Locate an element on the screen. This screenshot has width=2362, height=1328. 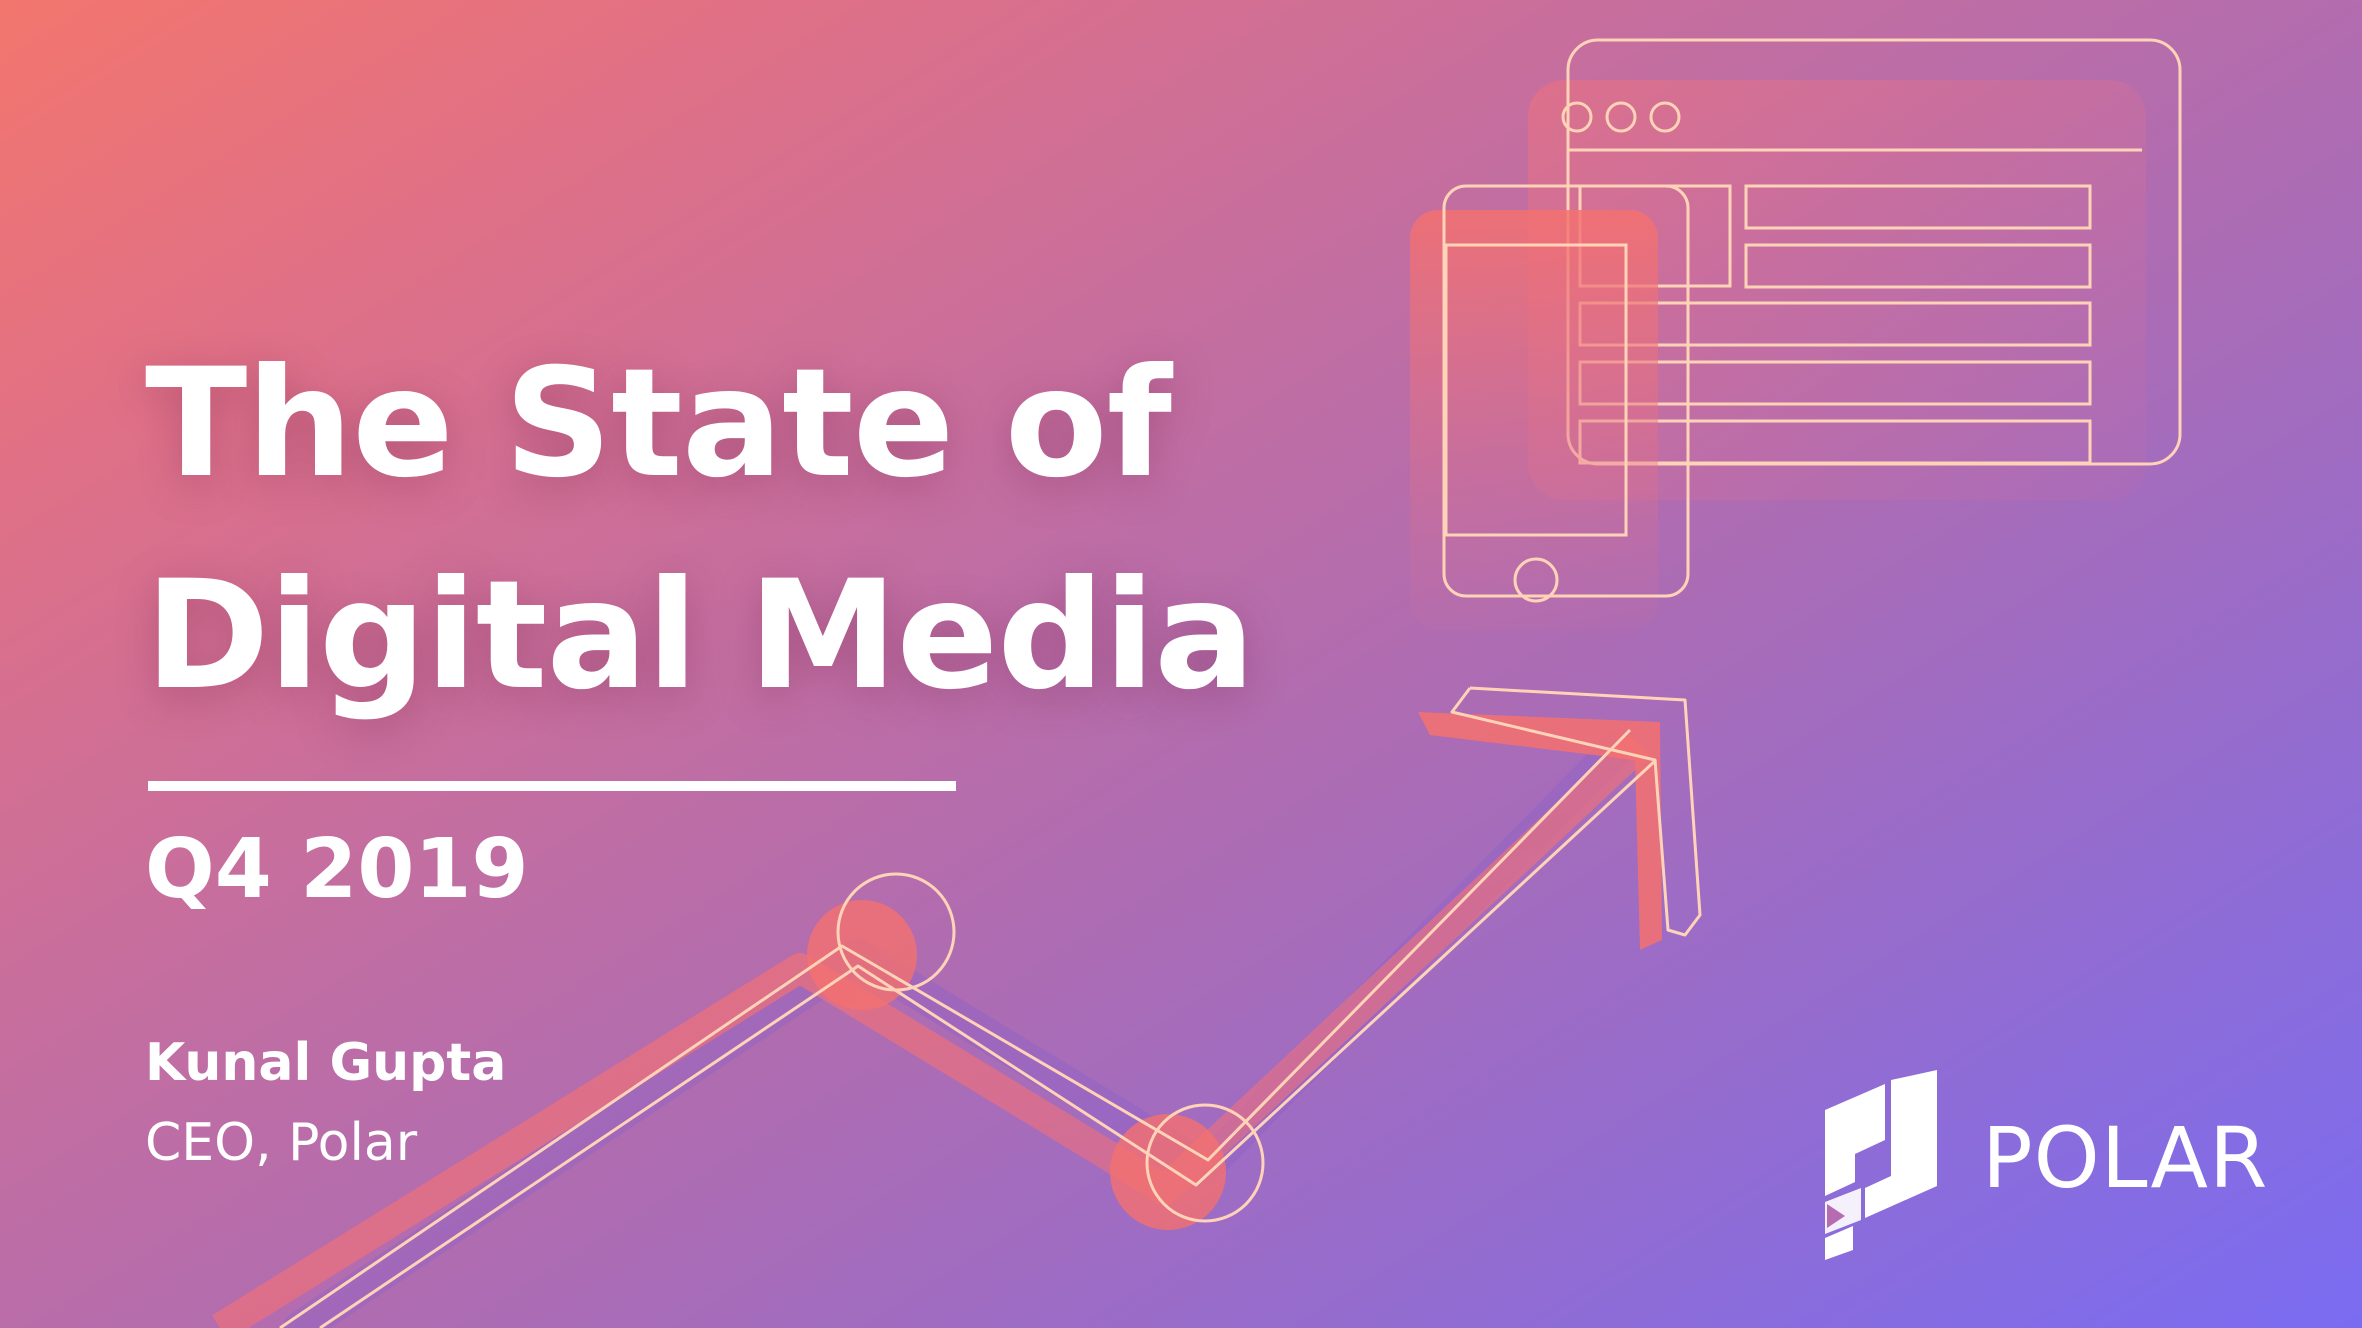
title-line-1: The State of is located at coordinates (658, 424).